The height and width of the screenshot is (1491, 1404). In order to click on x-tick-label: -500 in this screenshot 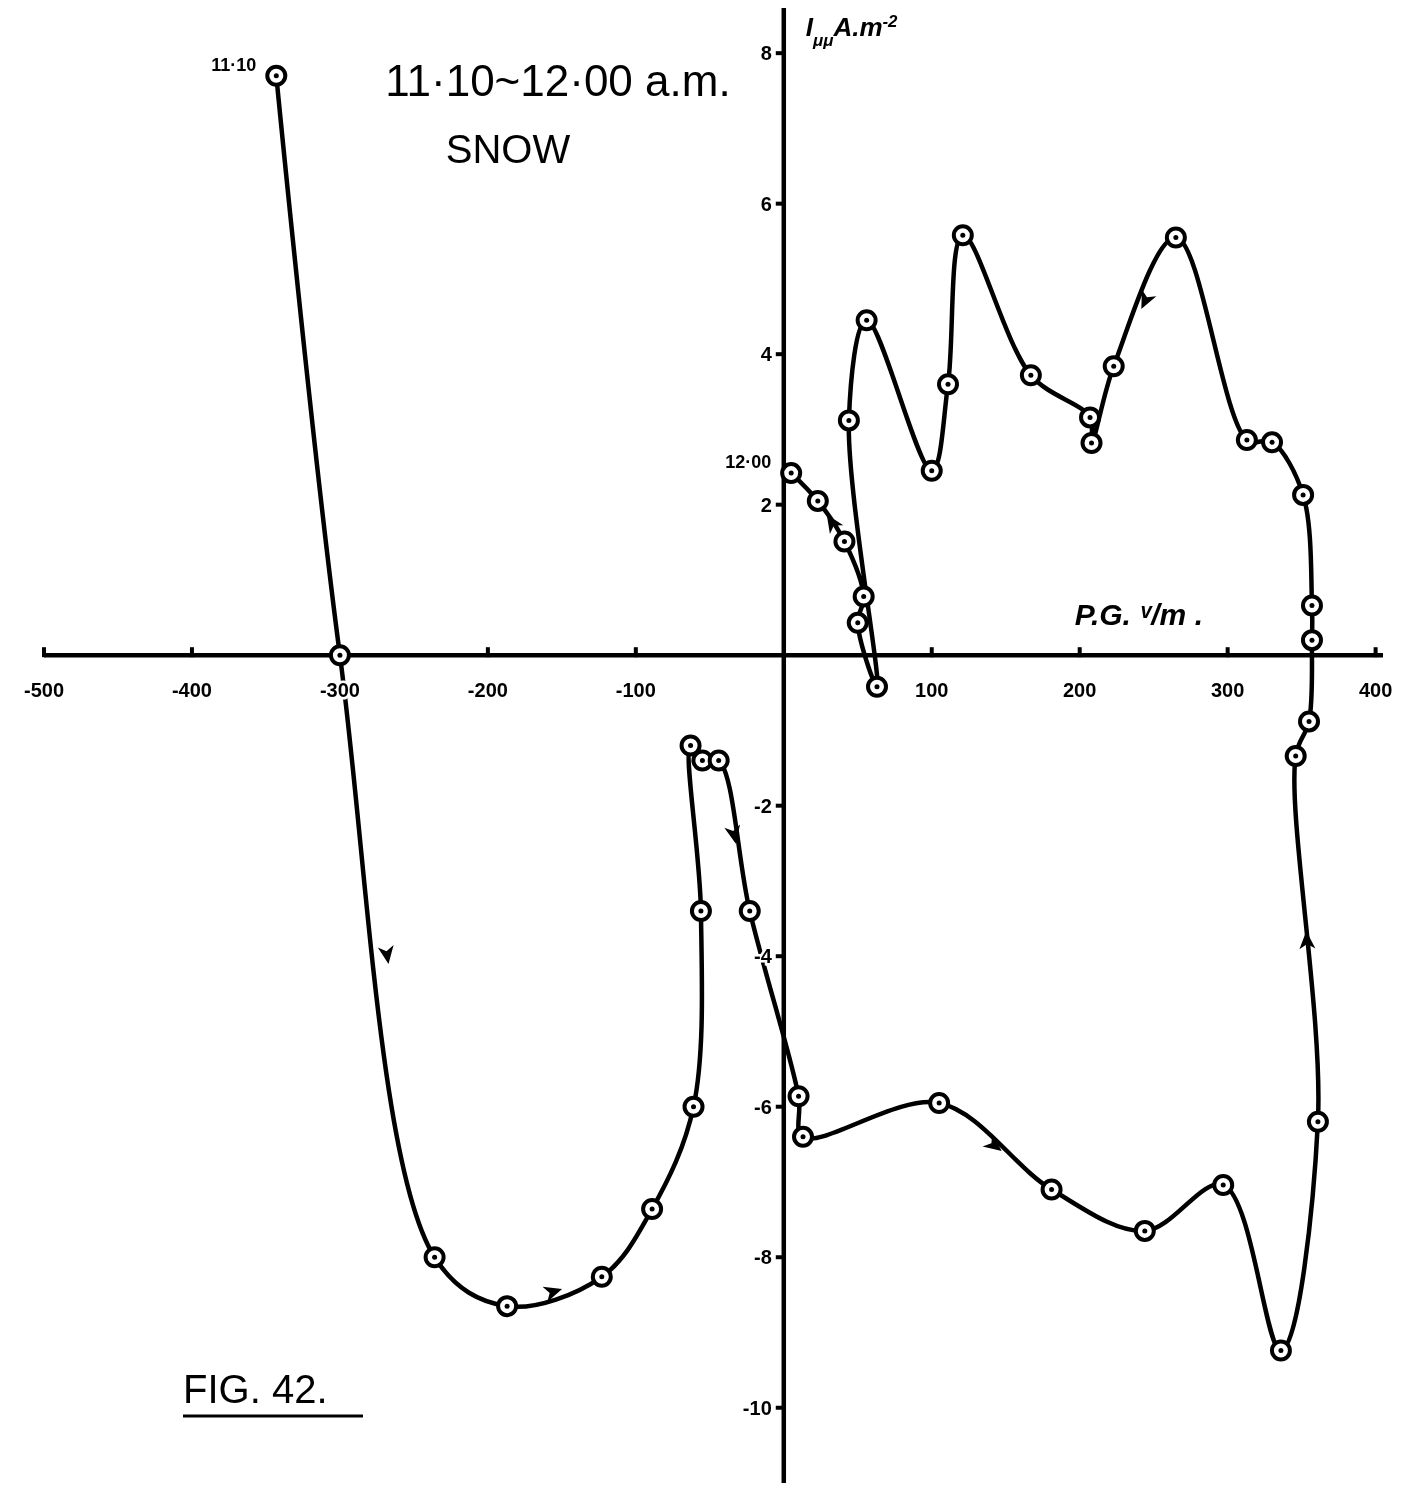, I will do `click(44, 690)`.